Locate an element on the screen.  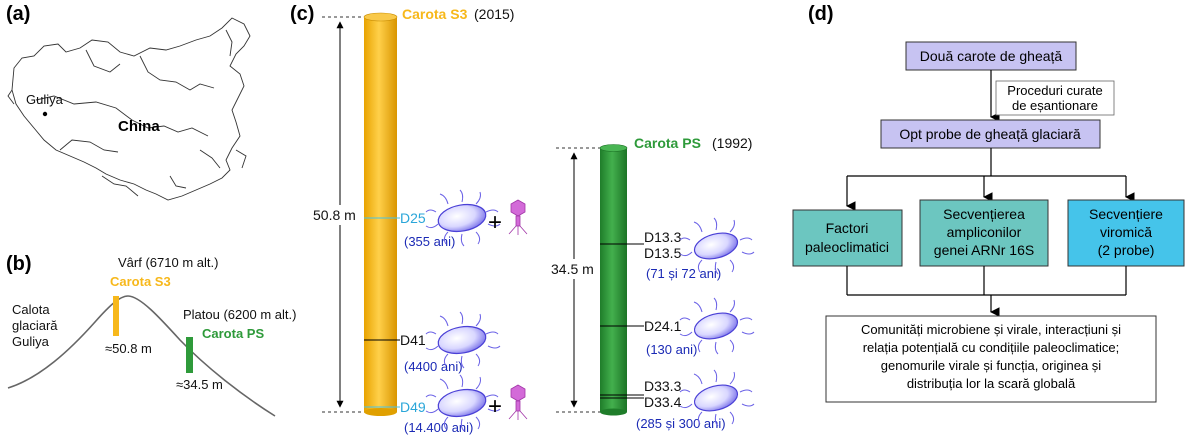
s3-plus-2: + is located at coordinates (495, 406).